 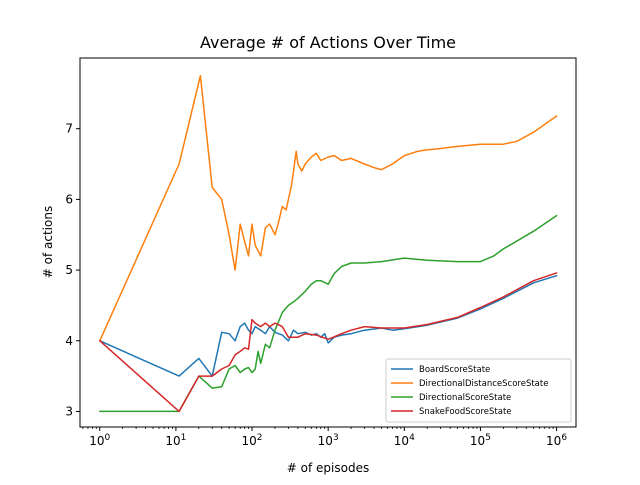 I want to click on legend-label-board: BoardScoreState, so click(x=454, y=370).